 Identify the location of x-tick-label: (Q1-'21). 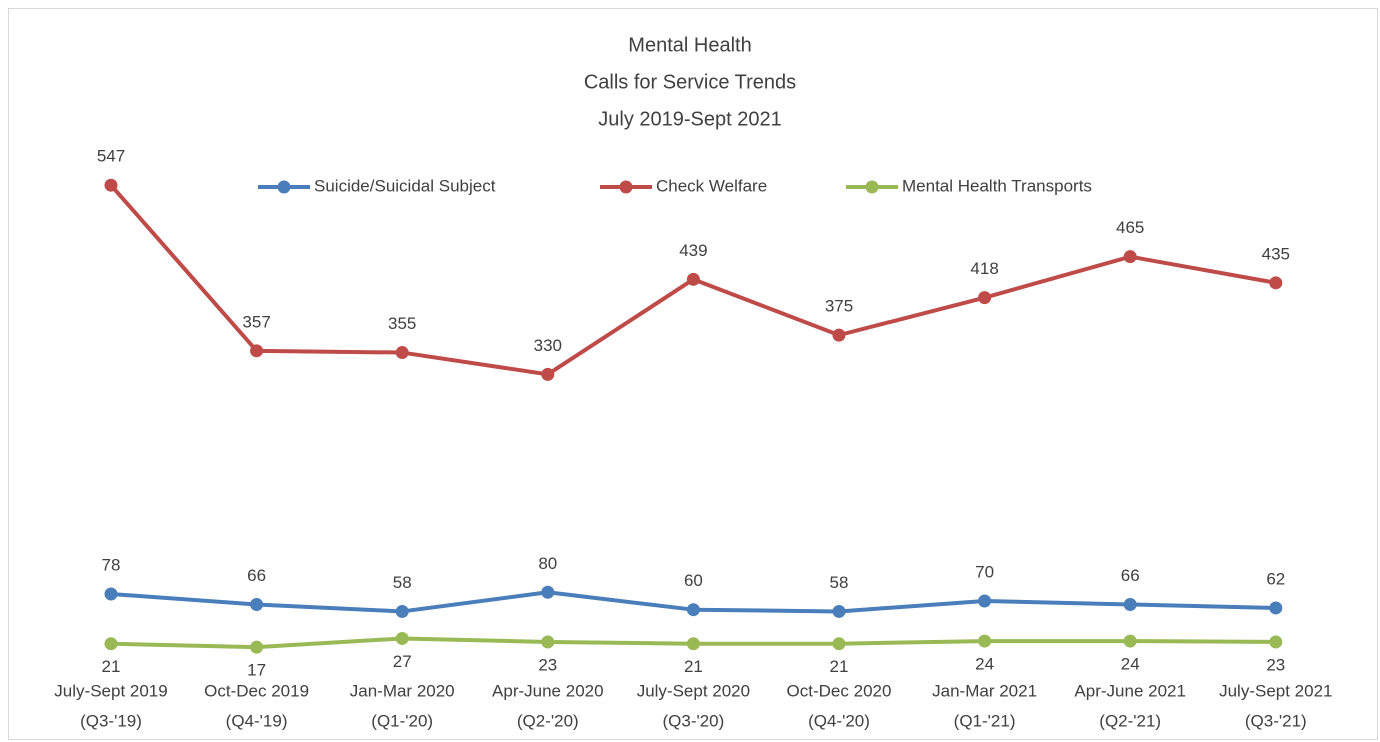
(985, 720).